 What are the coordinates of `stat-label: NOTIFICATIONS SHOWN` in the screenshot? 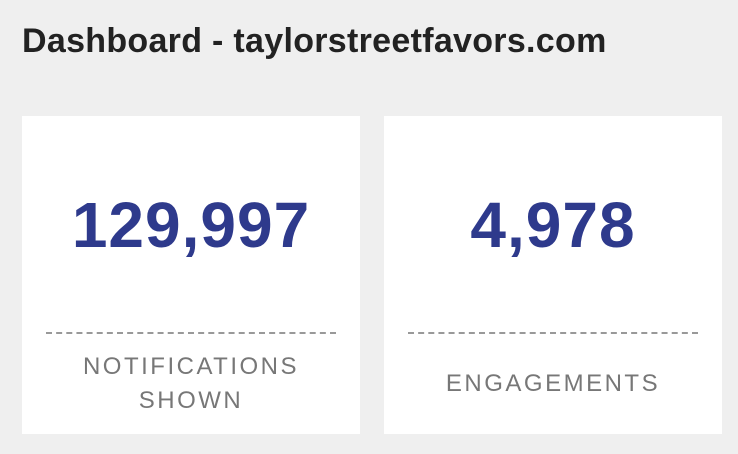 It's located at (191, 383).